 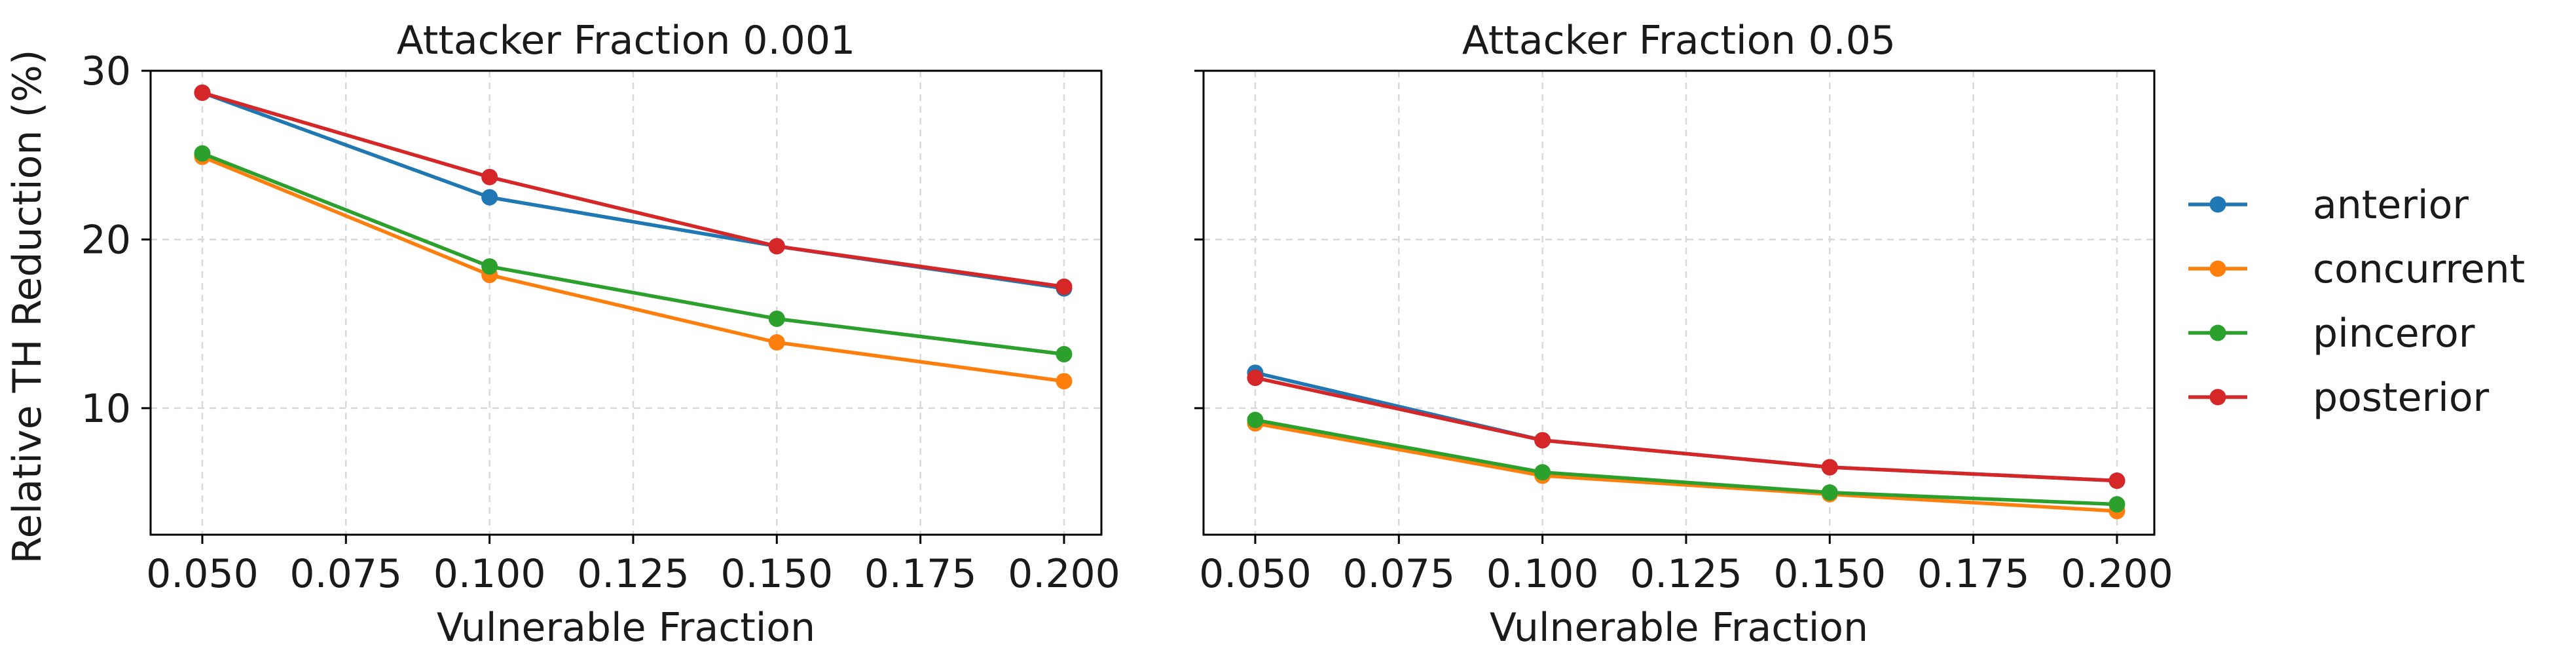 What do you see at coordinates (2391, 205) in the screenshot?
I see `legend-label: anterior` at bounding box center [2391, 205].